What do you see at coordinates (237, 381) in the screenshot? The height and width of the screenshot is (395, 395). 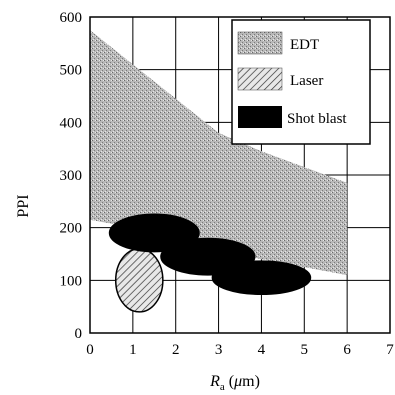 I see `x-axis-label-mu: μ` at bounding box center [237, 381].